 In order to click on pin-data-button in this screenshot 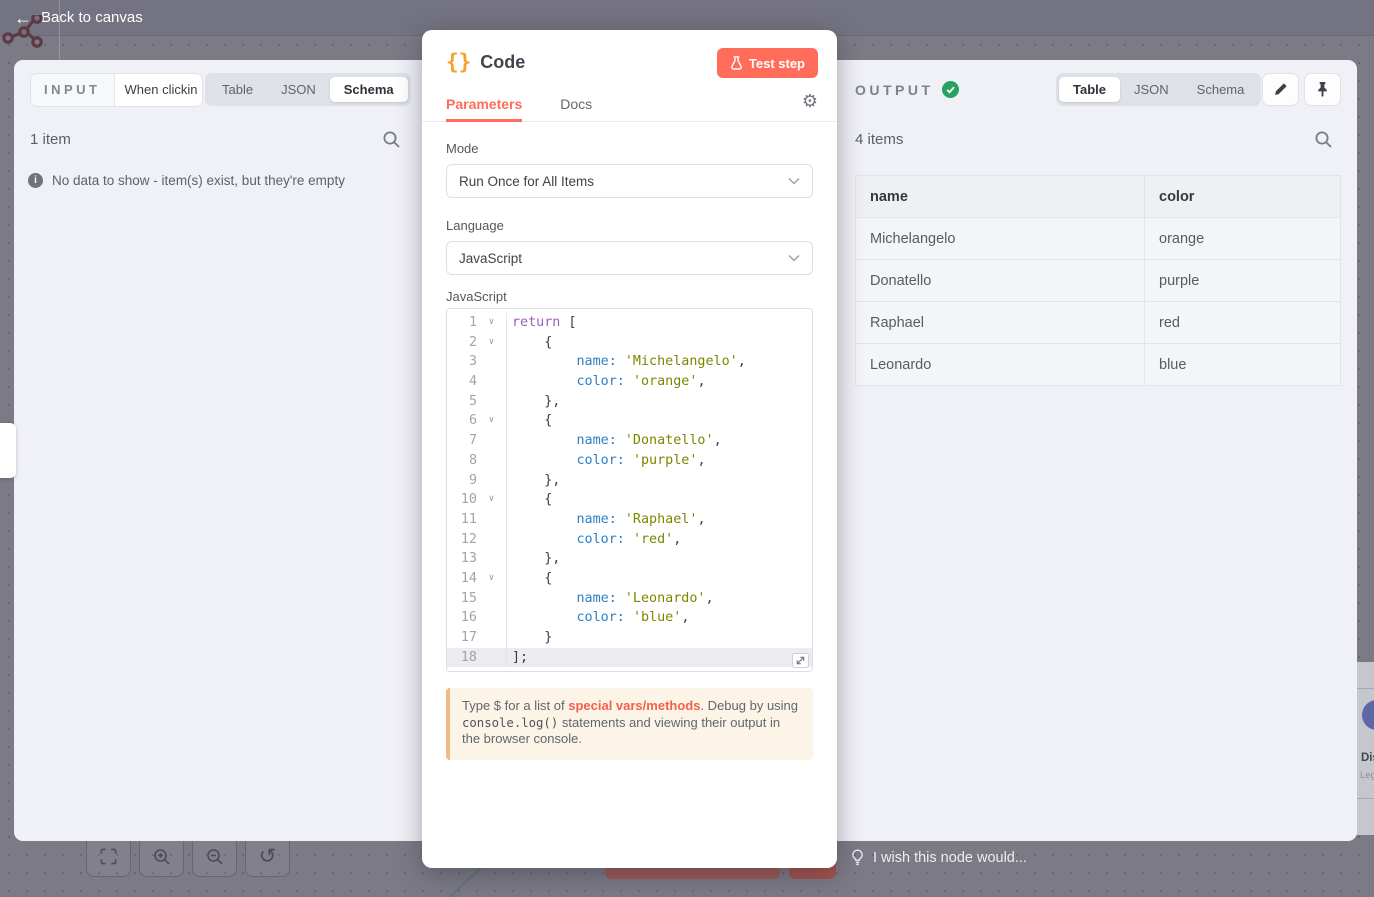, I will do `click(1322, 89)`.